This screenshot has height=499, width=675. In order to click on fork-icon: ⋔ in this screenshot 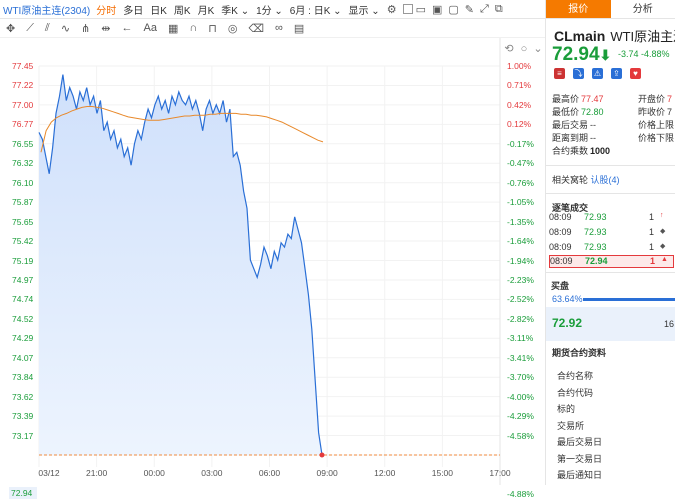, I will do `click(85, 28)`.